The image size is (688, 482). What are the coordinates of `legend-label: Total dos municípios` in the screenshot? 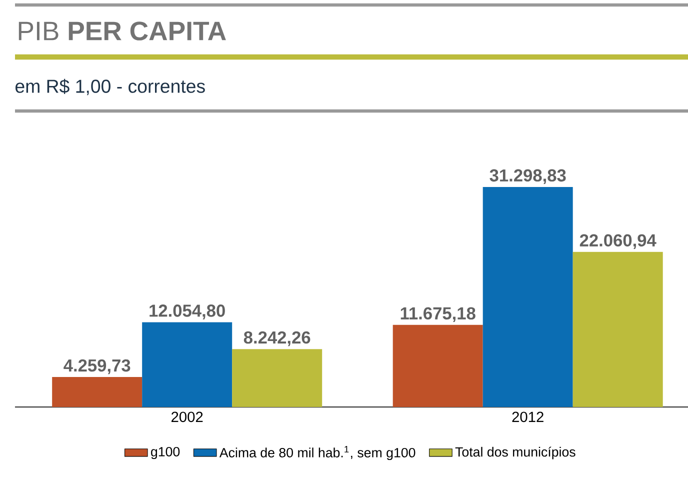 It's located at (515, 453).